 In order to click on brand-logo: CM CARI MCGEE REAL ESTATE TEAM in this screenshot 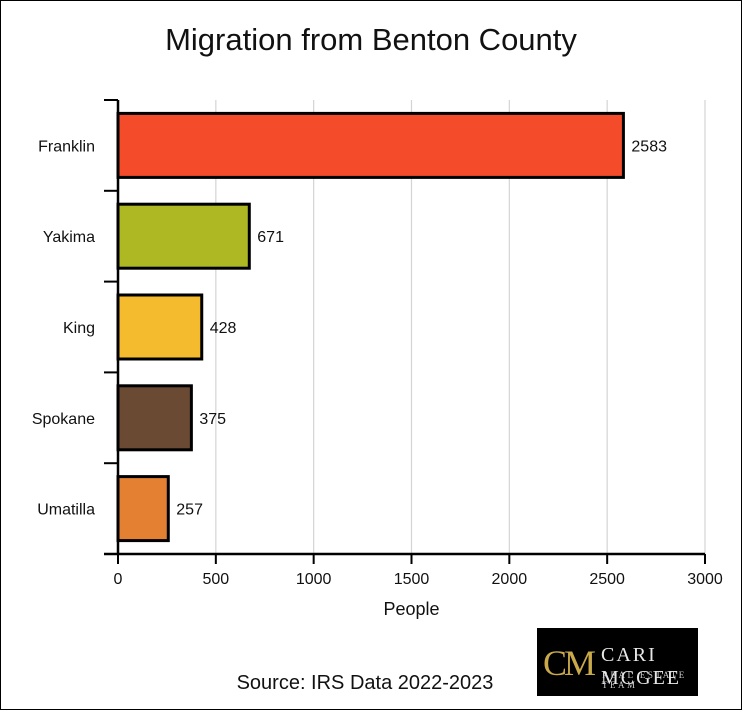, I will do `click(617, 662)`.